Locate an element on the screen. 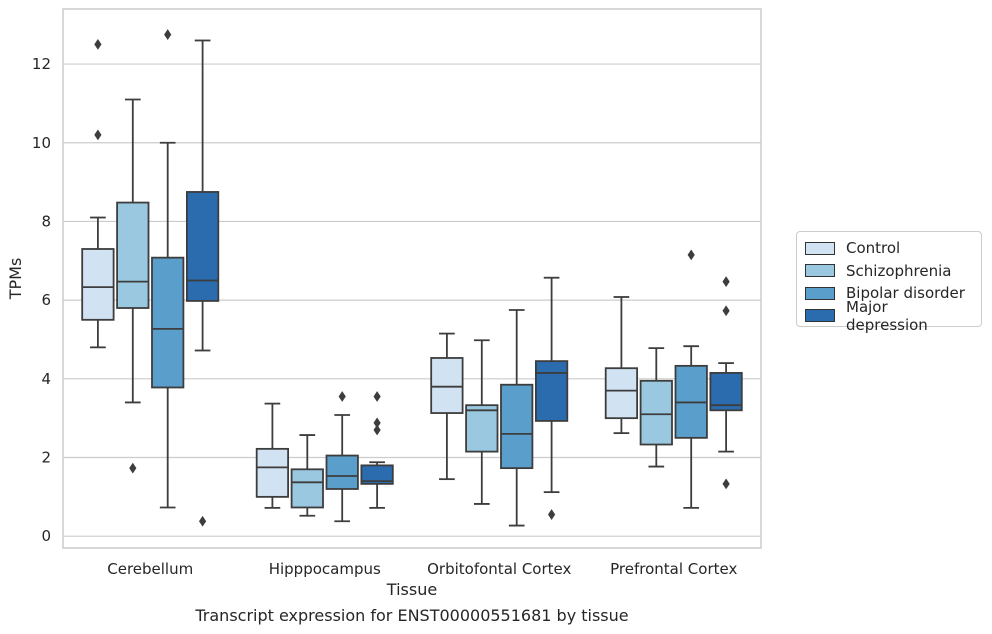 This screenshot has height=634, width=992. x-tick-label: Orbitofontal Cortex is located at coordinates (499, 569).